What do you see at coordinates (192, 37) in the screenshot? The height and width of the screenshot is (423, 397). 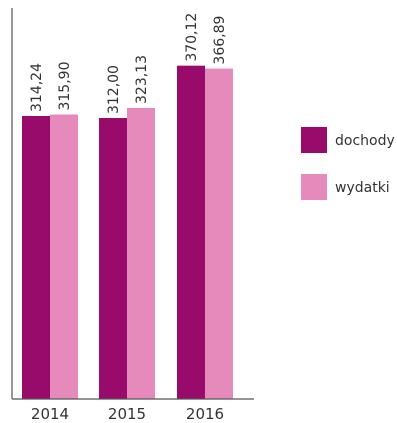 I see `data-label-dochody-2016: 370,12` at bounding box center [192, 37].